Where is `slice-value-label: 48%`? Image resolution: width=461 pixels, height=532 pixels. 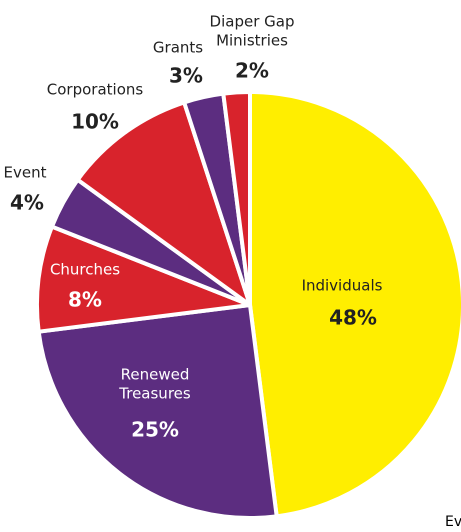 slice-value-label: 48% is located at coordinates (353, 317).